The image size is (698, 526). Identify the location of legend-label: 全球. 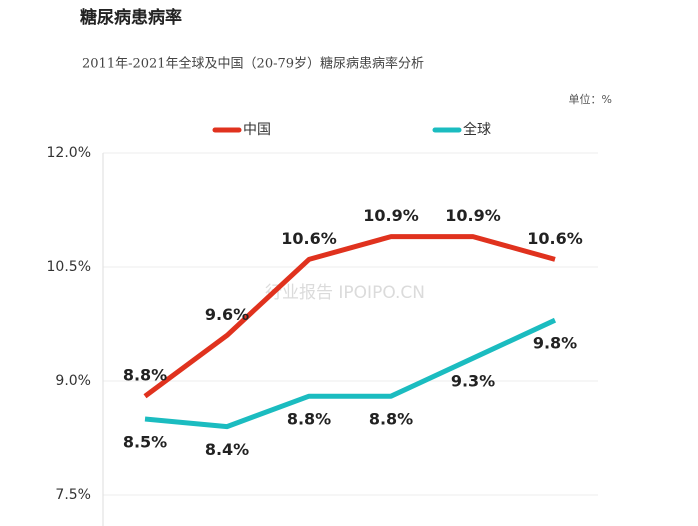
(477, 129).